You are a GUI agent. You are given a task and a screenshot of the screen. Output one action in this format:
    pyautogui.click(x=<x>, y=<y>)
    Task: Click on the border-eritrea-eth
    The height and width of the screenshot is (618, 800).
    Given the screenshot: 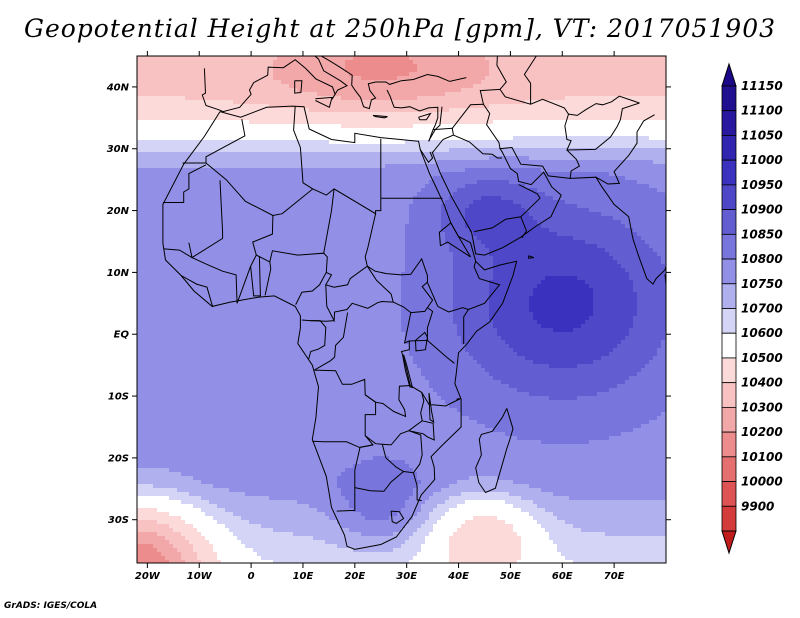 What is the action you would take?
    pyautogui.click(x=455, y=249)
    